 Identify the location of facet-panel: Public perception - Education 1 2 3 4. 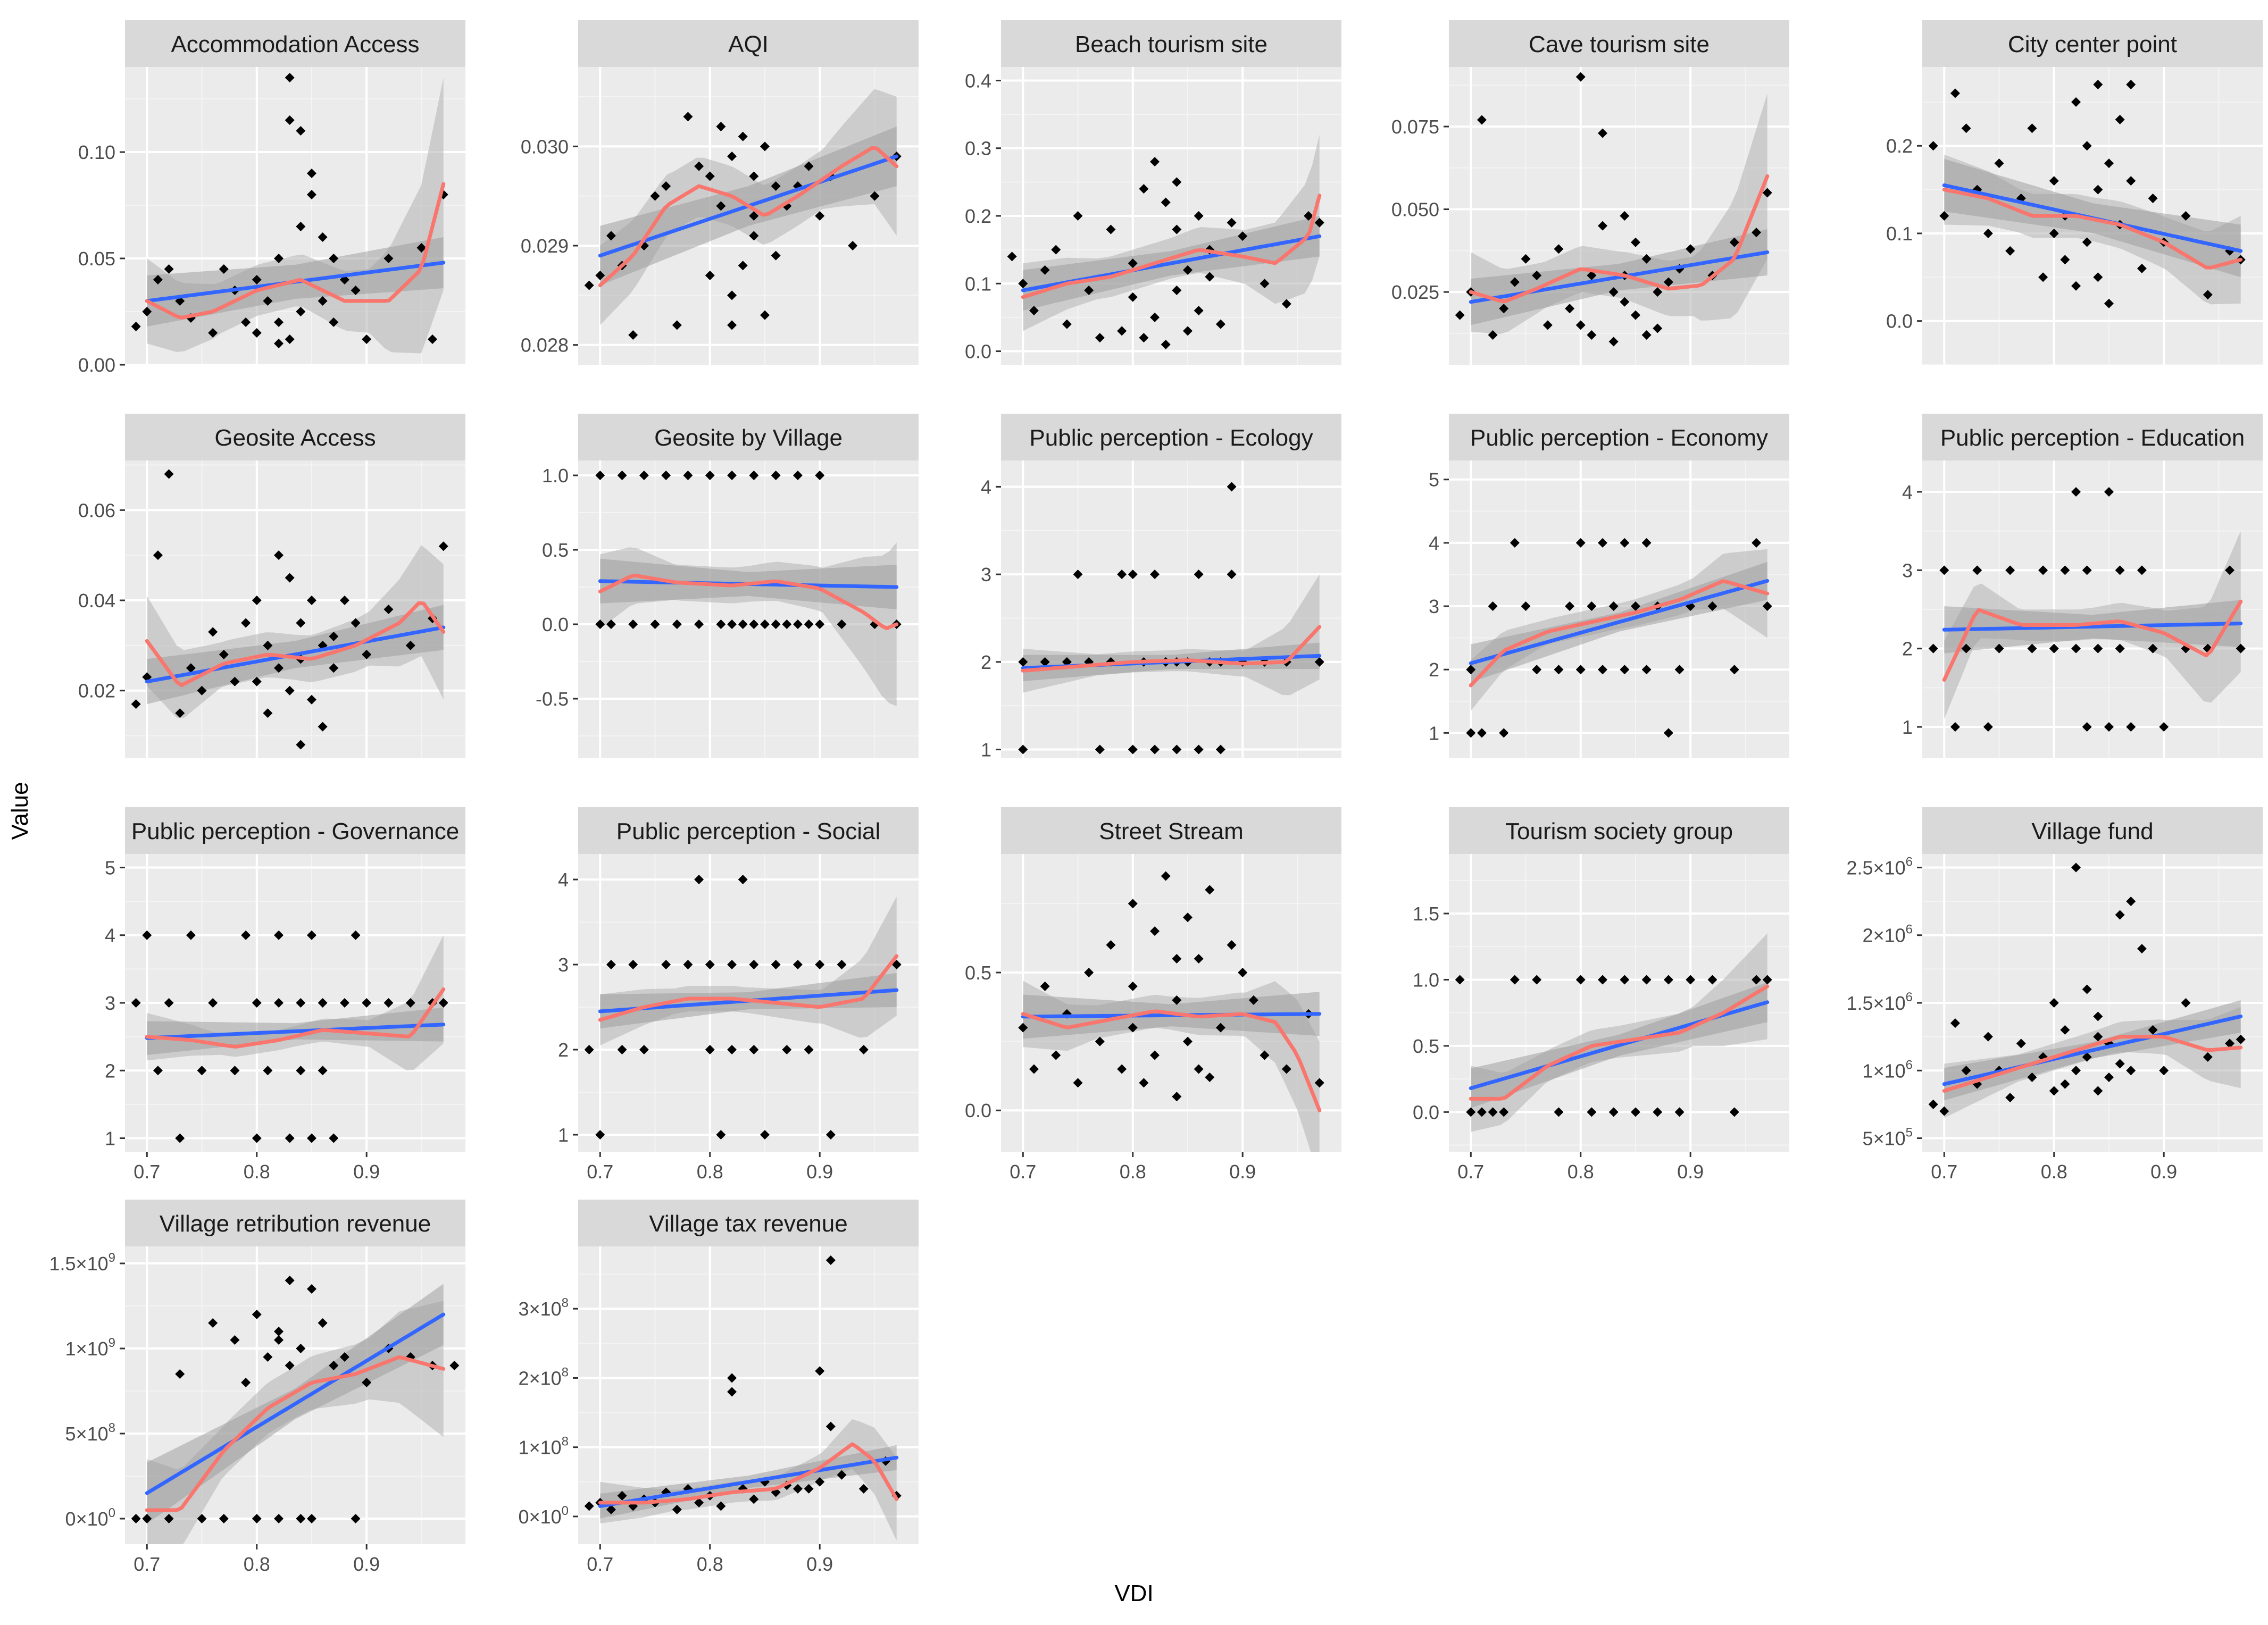
(2082, 586).